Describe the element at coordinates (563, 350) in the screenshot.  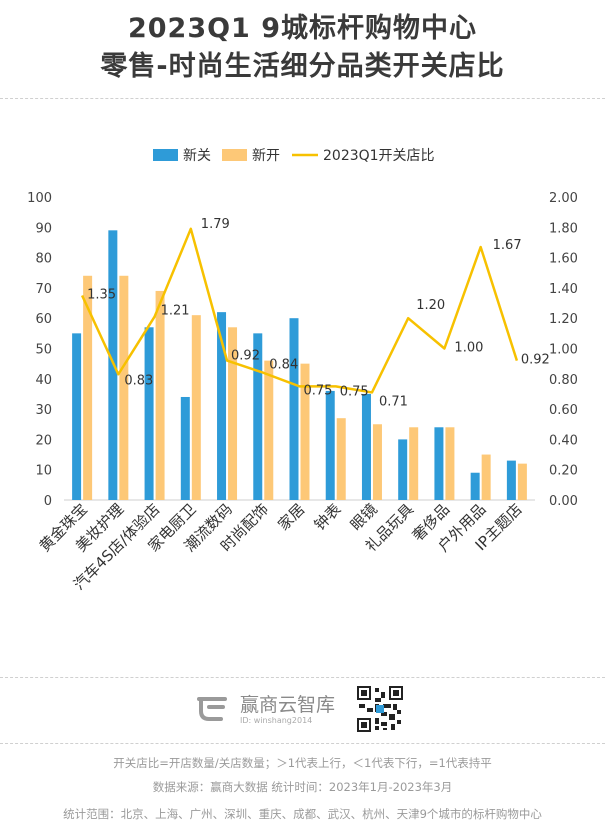
I see `y-right-tick-label: 1.00` at that location.